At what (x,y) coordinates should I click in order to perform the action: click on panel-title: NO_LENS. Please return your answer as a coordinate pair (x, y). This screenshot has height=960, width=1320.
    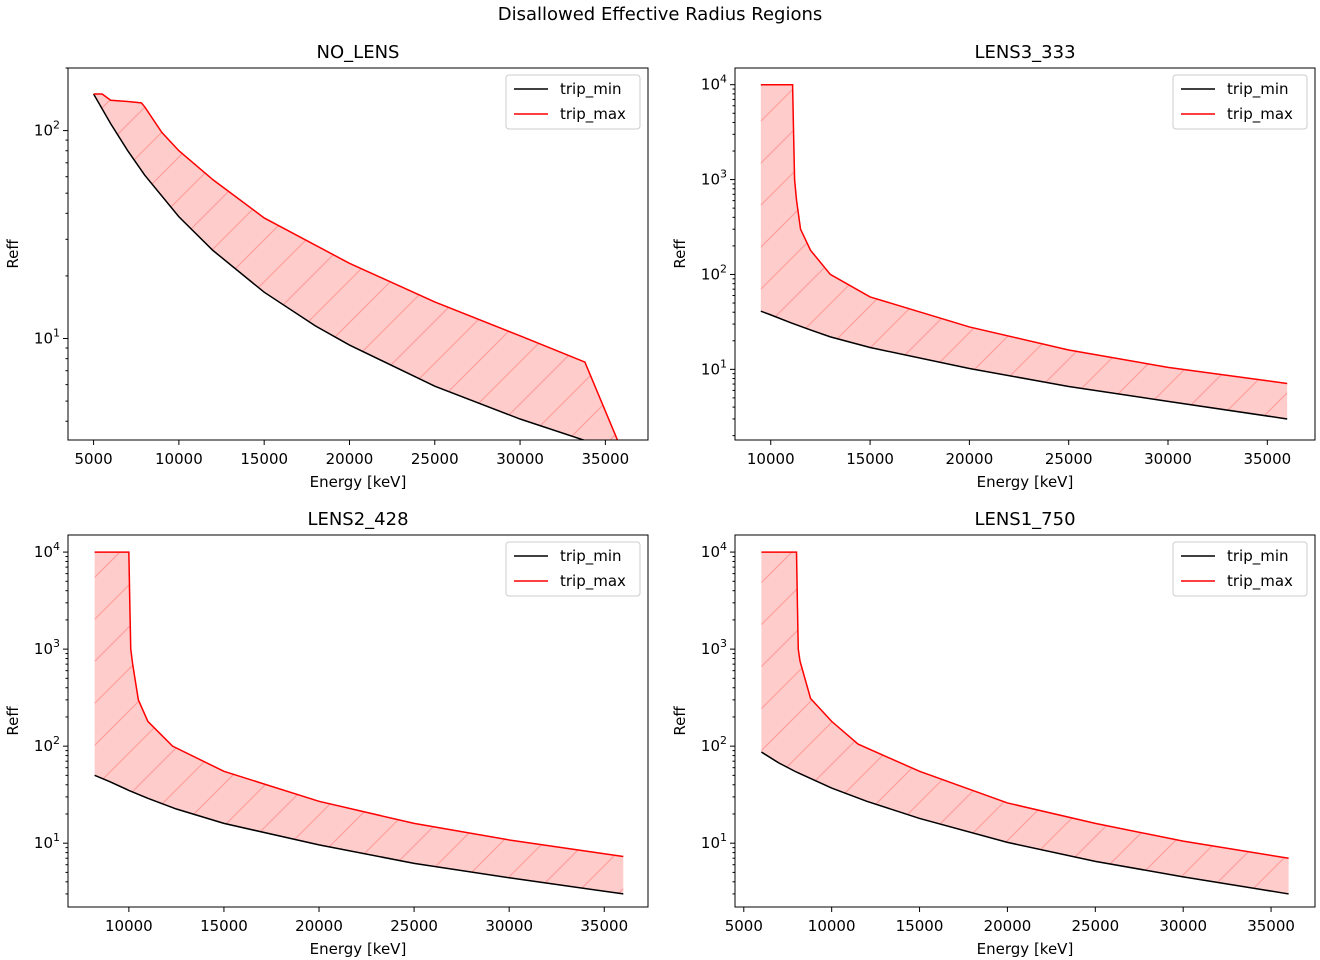
    Looking at the image, I should click on (358, 52).